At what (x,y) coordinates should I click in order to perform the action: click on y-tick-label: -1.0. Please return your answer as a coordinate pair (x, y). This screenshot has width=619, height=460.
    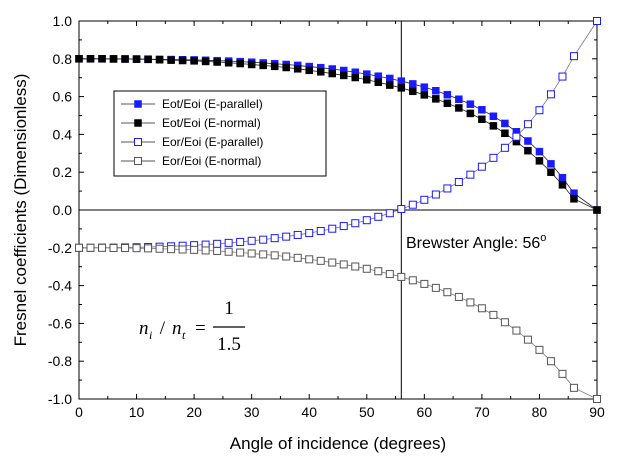
    Looking at the image, I should click on (60, 399).